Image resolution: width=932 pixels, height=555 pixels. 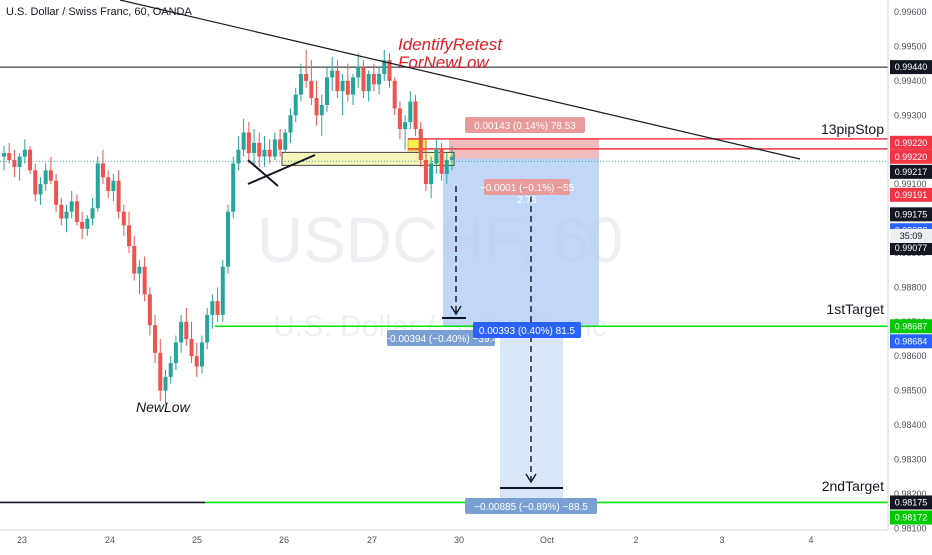 I want to click on reward1-label-text: 0.00393 (0.40%) 81.5, so click(x=527, y=331).